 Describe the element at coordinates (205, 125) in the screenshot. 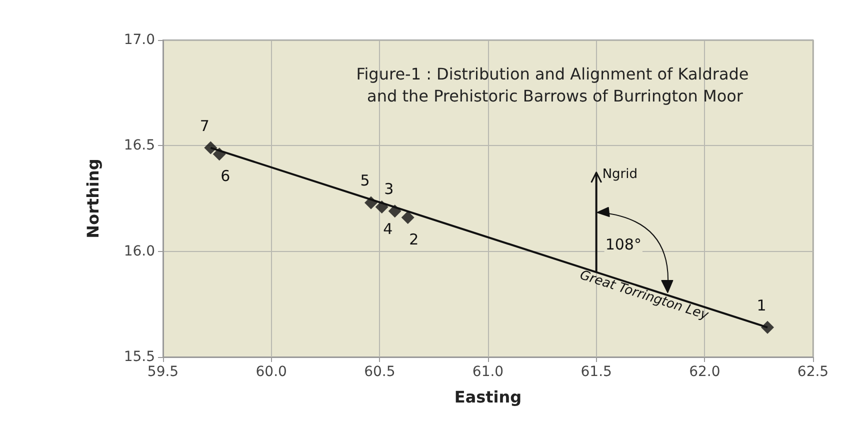

I see `annotation: 7` at that location.